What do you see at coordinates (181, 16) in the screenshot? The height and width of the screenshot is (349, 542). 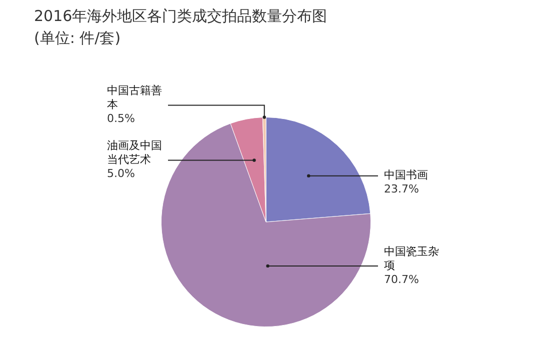 I see `chart-title: 2016年海外地区各门类成交拍品数量分布图` at bounding box center [181, 16].